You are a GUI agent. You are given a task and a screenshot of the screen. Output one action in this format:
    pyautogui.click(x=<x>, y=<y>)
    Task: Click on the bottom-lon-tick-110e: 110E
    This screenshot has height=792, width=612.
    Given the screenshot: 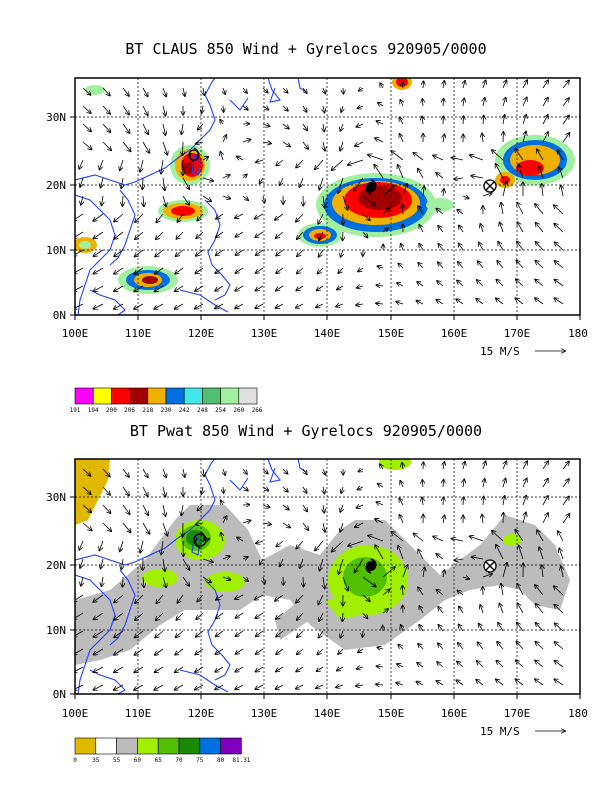 What is the action you would take?
    pyautogui.click(x=138, y=713)
    